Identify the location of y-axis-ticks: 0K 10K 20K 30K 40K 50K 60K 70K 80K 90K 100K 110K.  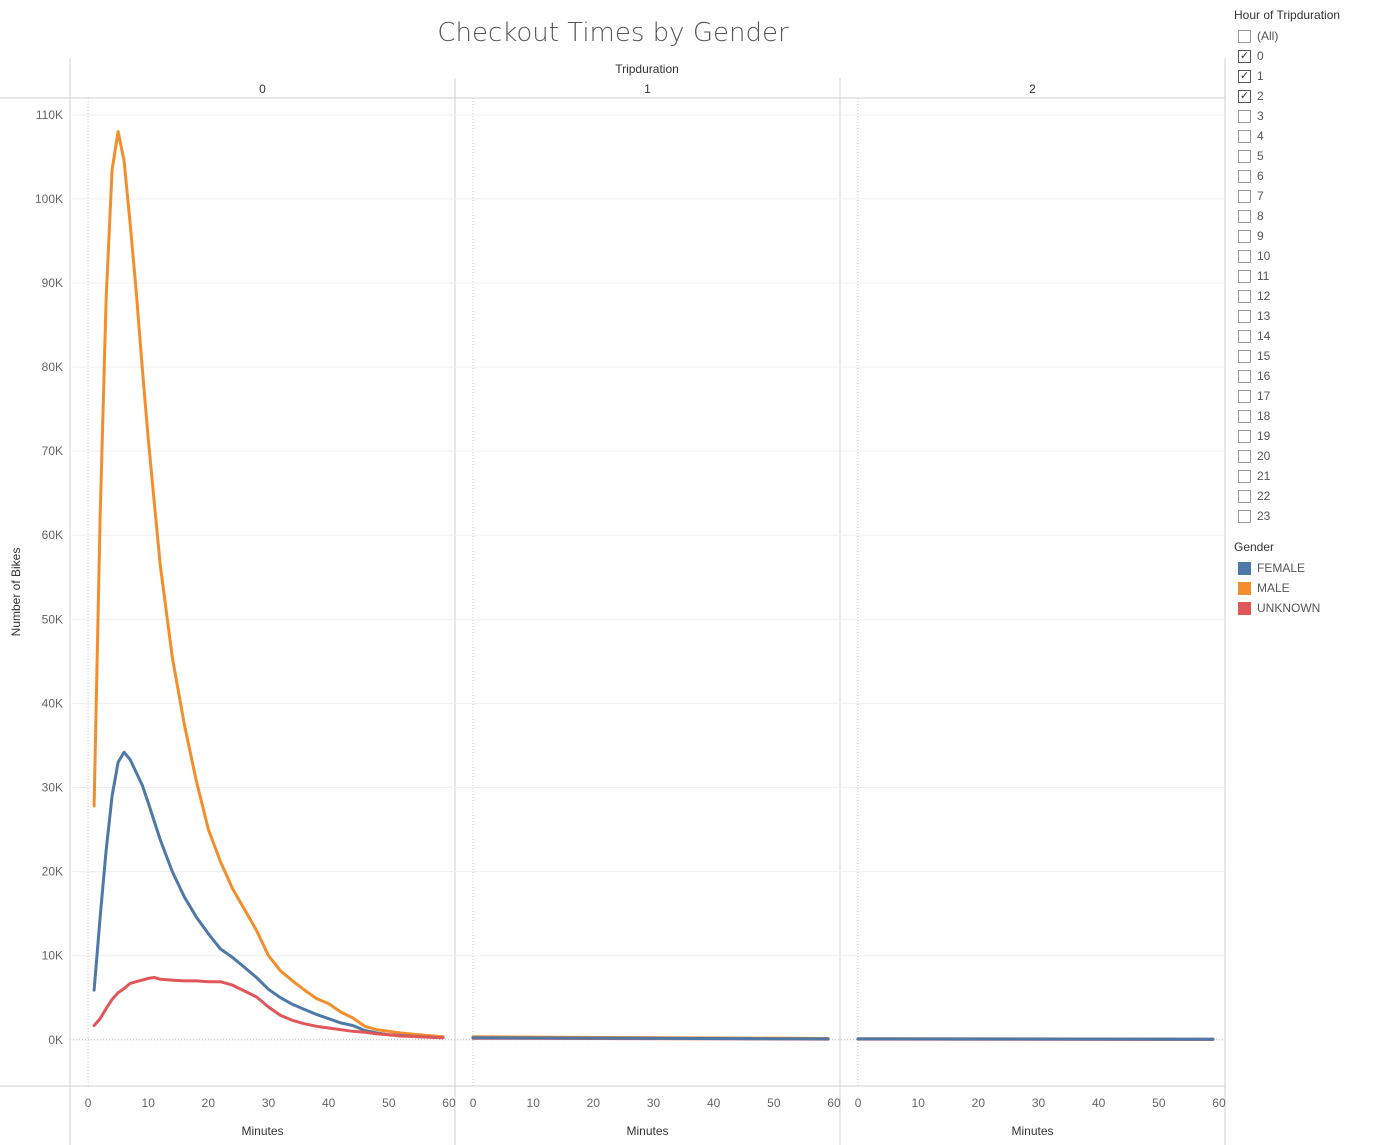
(49, 577).